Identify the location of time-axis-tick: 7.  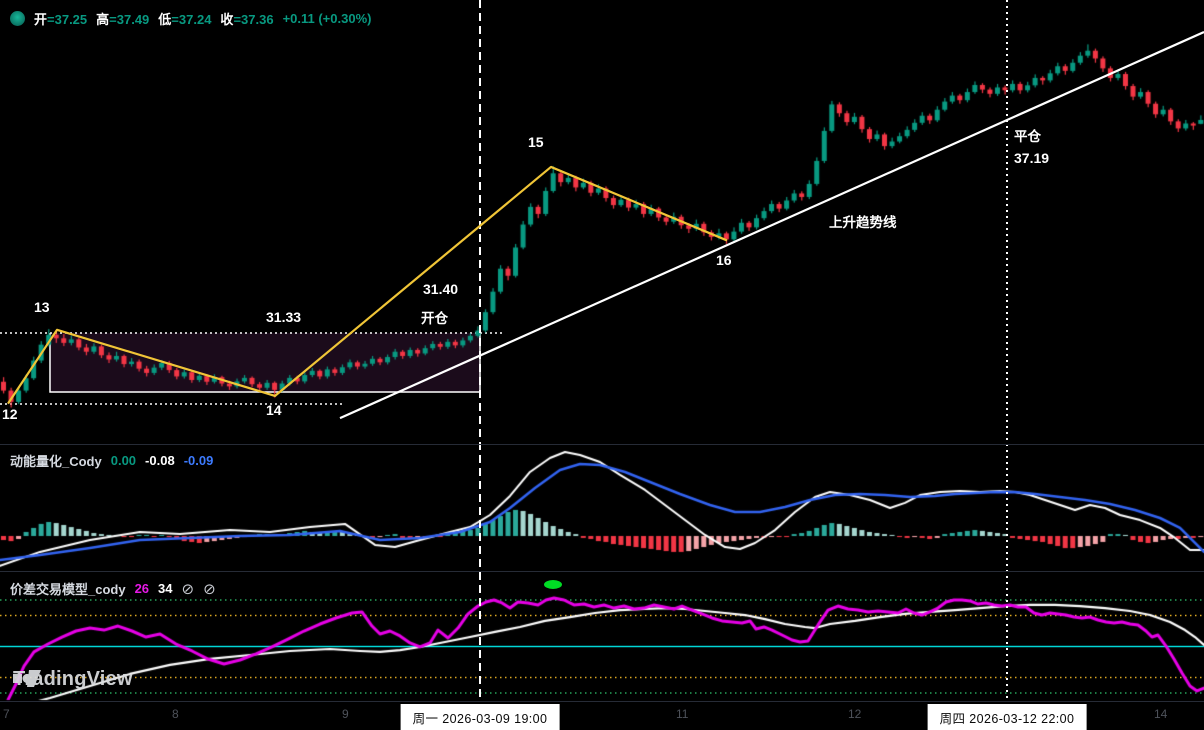
(6, 714).